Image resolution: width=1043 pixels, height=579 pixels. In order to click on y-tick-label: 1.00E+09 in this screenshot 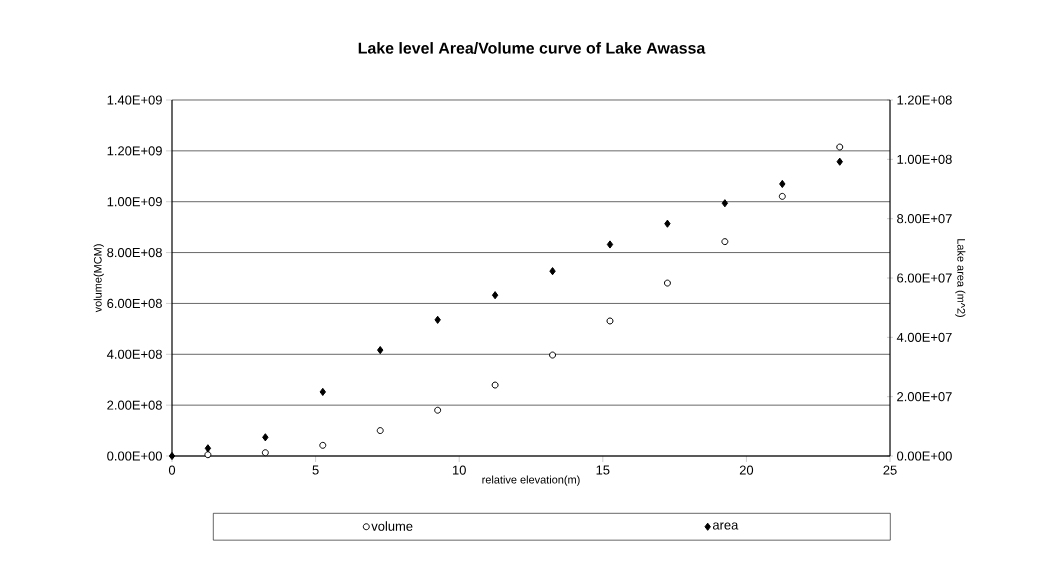, I will do `click(134, 202)`.